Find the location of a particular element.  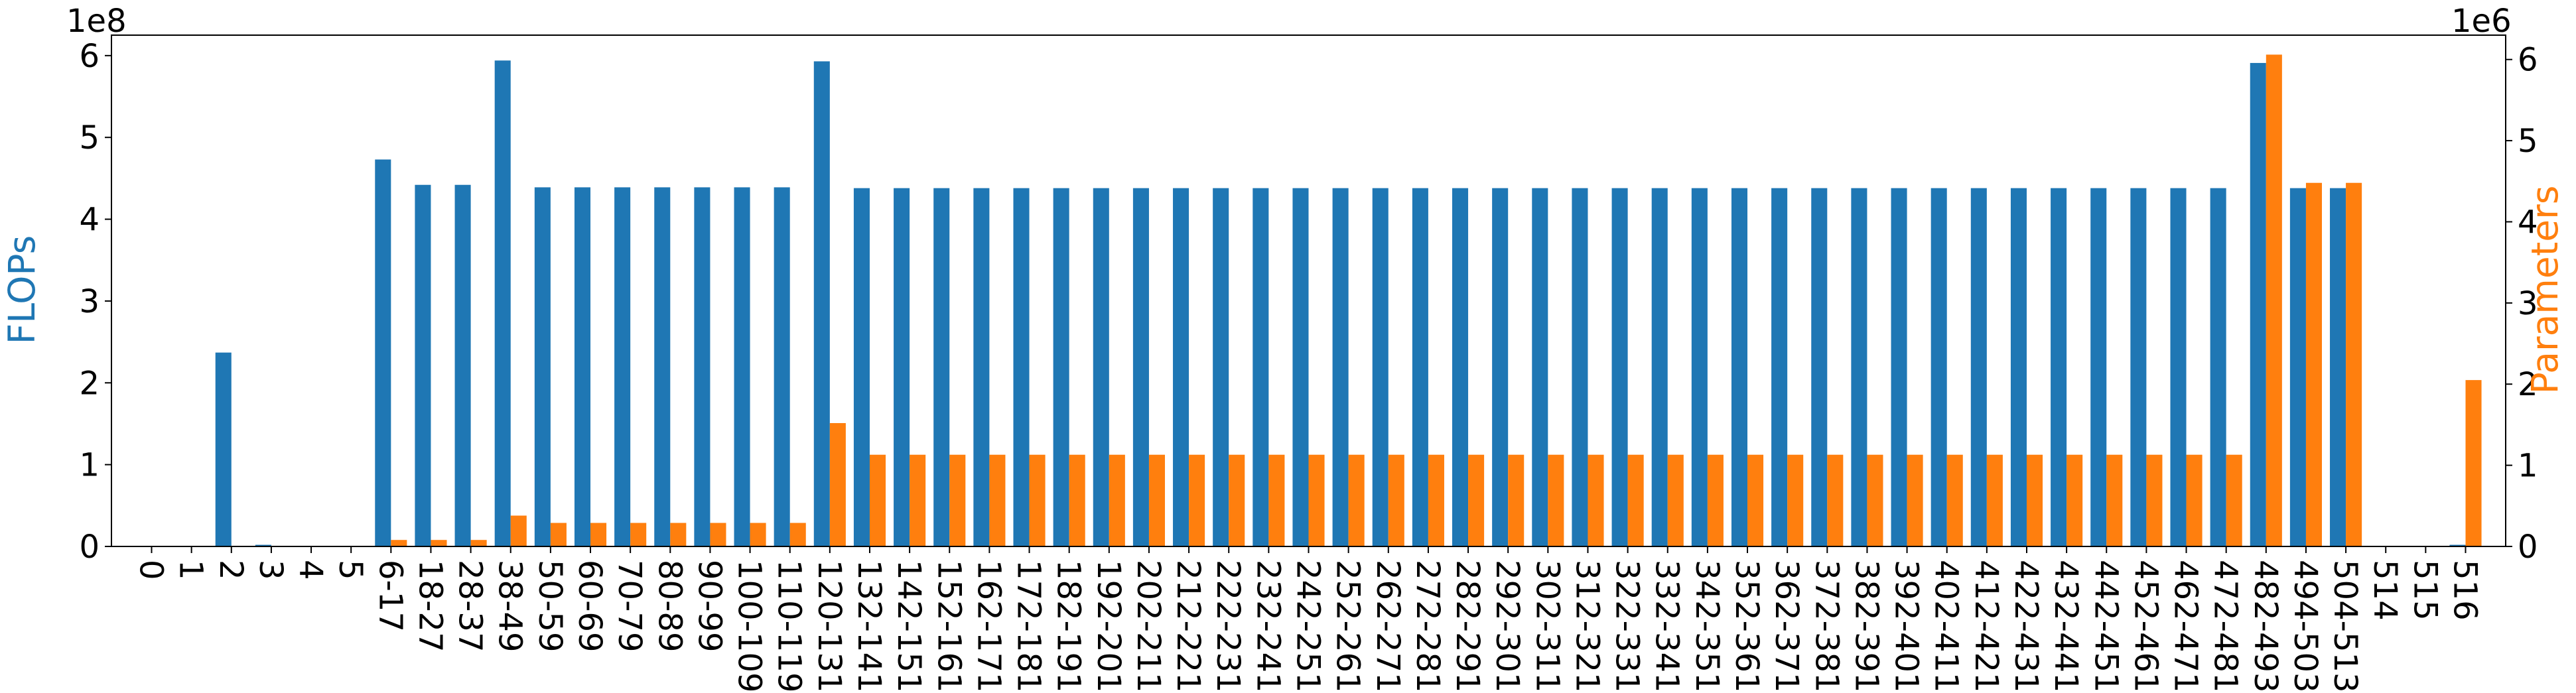

x-tick-label: 212-221 is located at coordinates (1188, 626).